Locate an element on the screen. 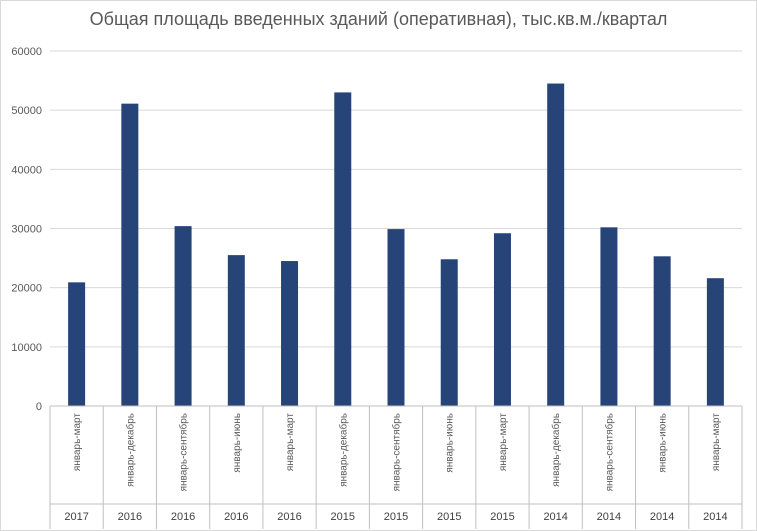  y-axis-ticks: 0 10000 20000 30000 40000 50000 60000 is located at coordinates (26, 229).